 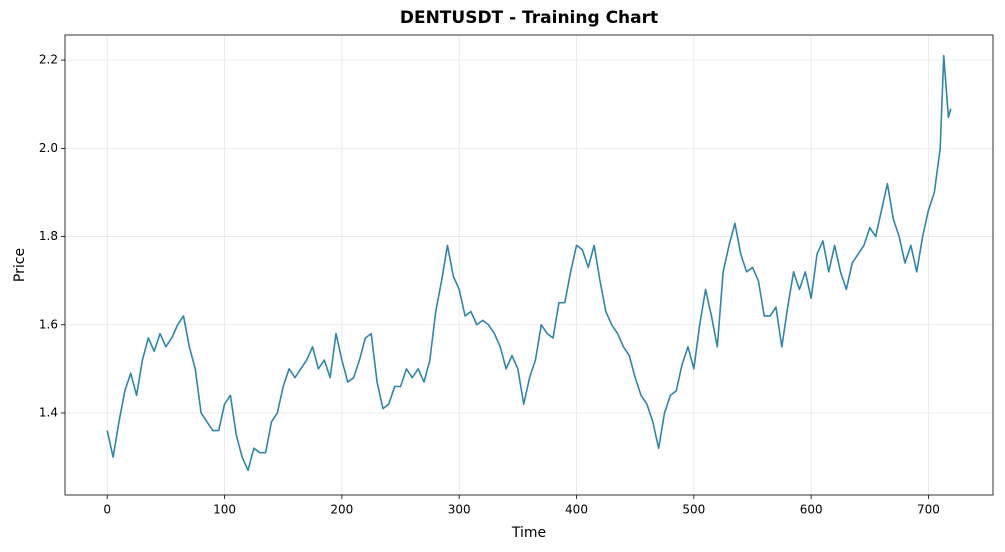 What do you see at coordinates (48, 412) in the screenshot?
I see `y-tick-label: 1.4` at bounding box center [48, 412].